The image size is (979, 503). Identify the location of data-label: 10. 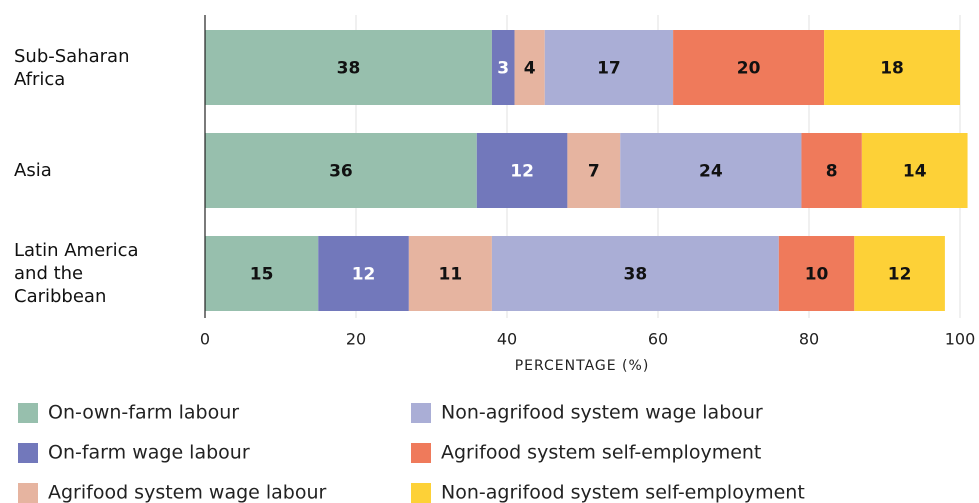
(817, 275).